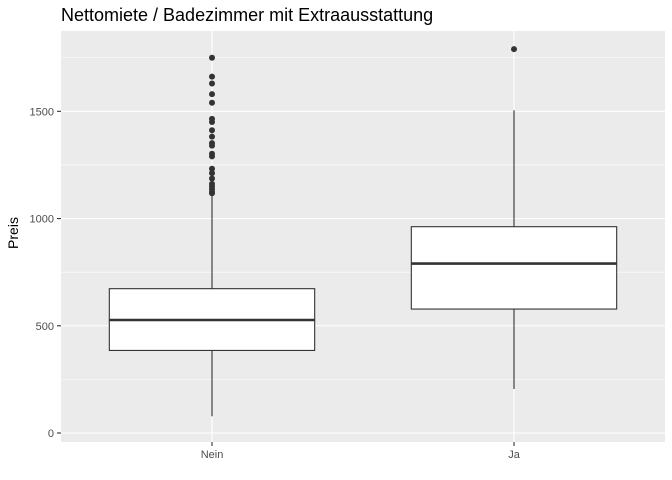 The width and height of the screenshot is (672, 480). I want to click on y-axis: 0 500 1000 1500, so click(45, 273).